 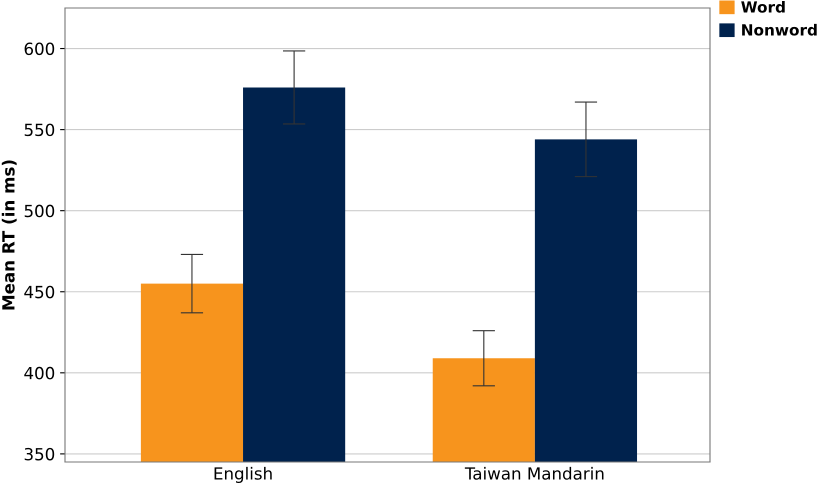 I want to click on x-tick-label: Taiwan Mandarin, so click(x=534, y=473).